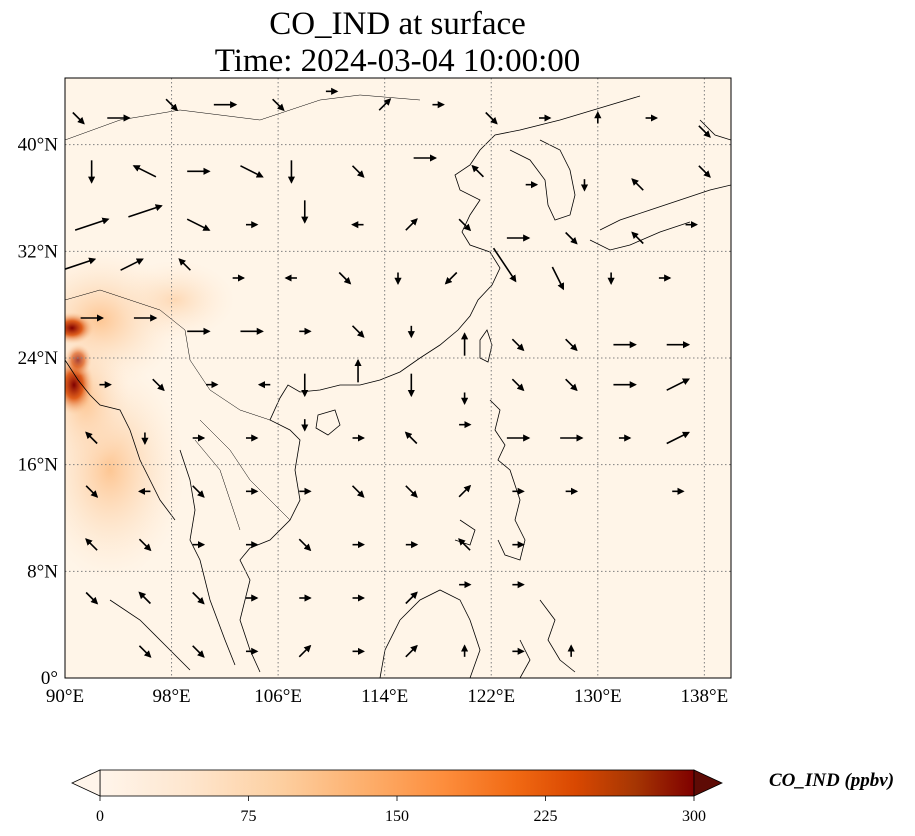 The width and height of the screenshot is (915, 836). I want to click on colorbar-ticks: 0 75 150 225 300, so click(401, 810).